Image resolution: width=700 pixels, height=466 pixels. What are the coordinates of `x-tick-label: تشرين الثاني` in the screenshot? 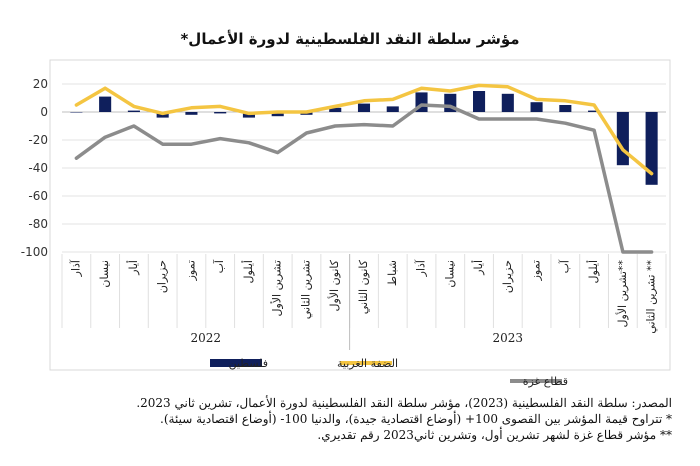 It's located at (305, 289).